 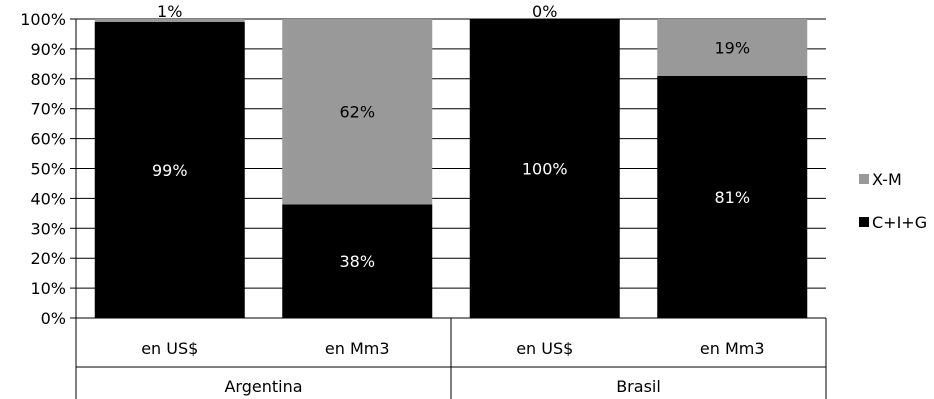 What do you see at coordinates (263, 386) in the screenshot?
I see `group-label: Argentina` at bounding box center [263, 386].